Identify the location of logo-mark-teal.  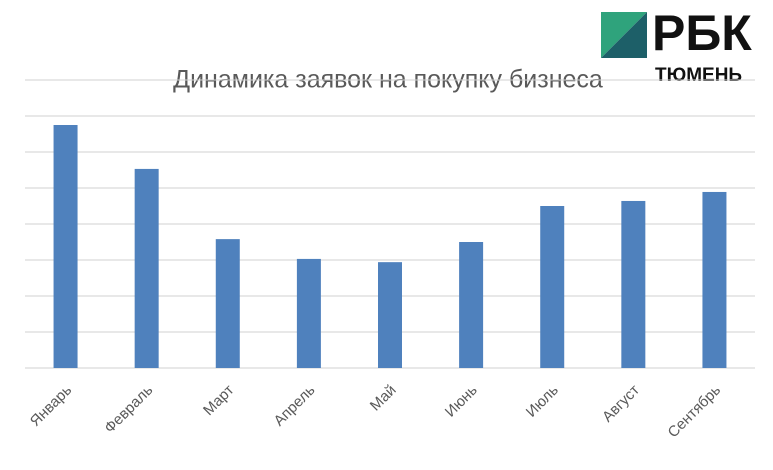
(624, 35).